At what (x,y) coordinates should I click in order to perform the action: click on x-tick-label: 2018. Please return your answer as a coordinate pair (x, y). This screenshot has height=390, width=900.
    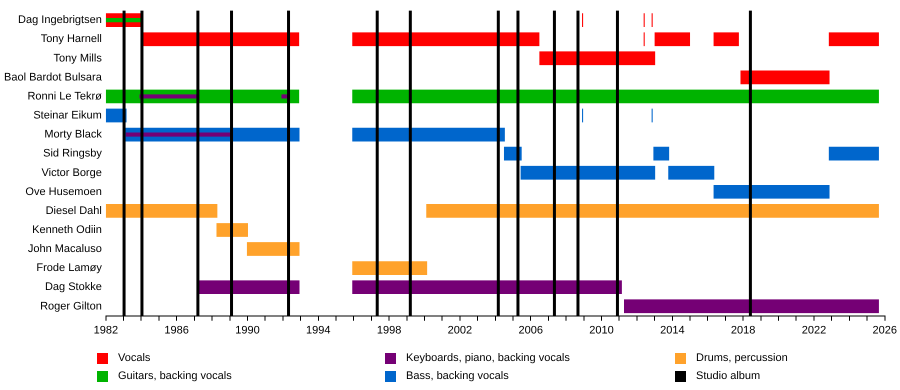
    Looking at the image, I should click on (743, 330).